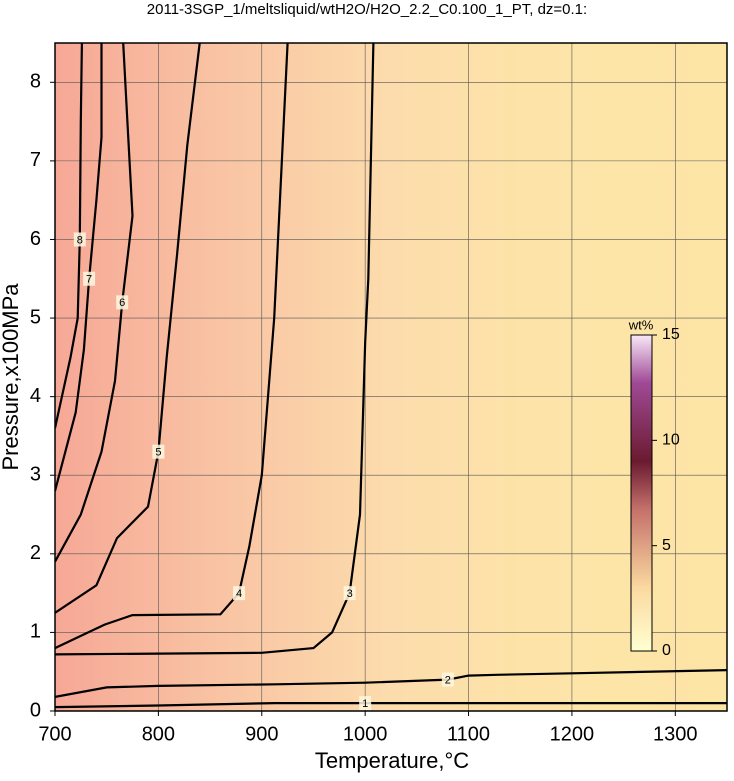 This screenshot has height=781, width=734. I want to click on y-tick-label: 1, so click(35, 632).